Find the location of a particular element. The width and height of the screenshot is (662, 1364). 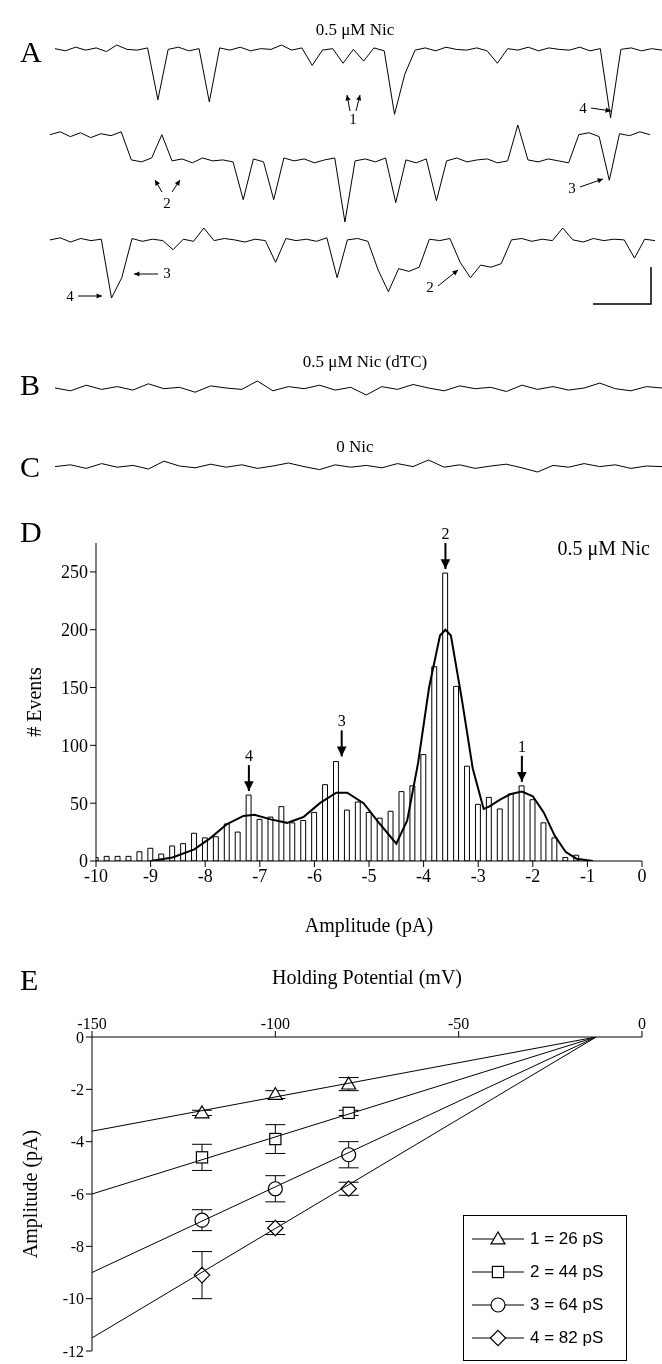

x-tick-label: -50 is located at coordinates (459, 1023).